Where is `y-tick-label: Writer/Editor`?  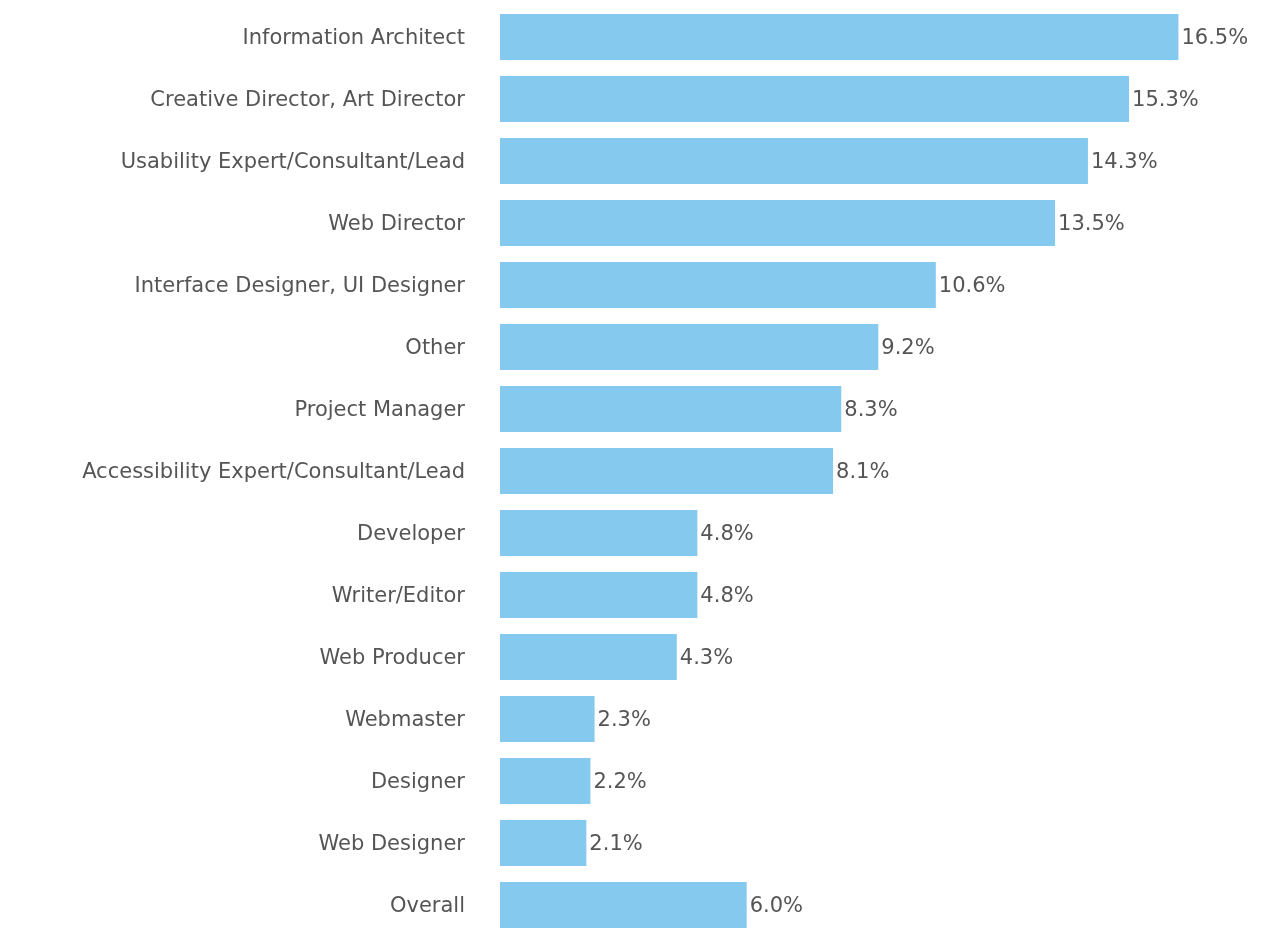
y-tick-label: Writer/Editor is located at coordinates (398, 595).